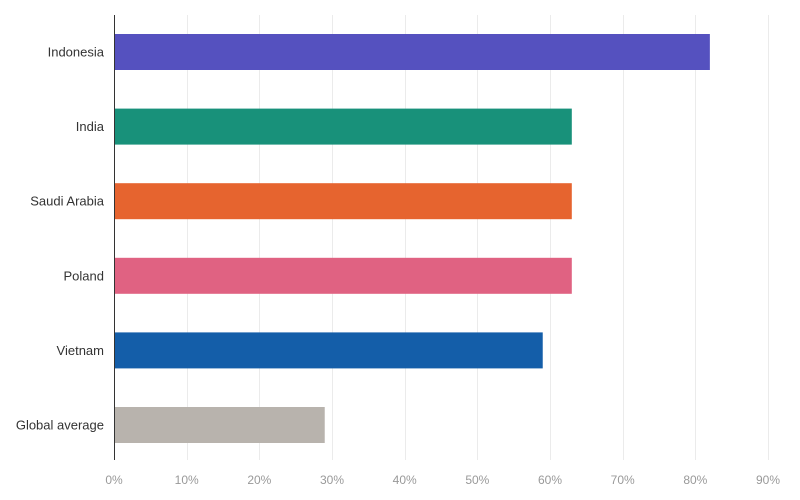  What do you see at coordinates (90, 126) in the screenshot?
I see `category-label: India` at bounding box center [90, 126].